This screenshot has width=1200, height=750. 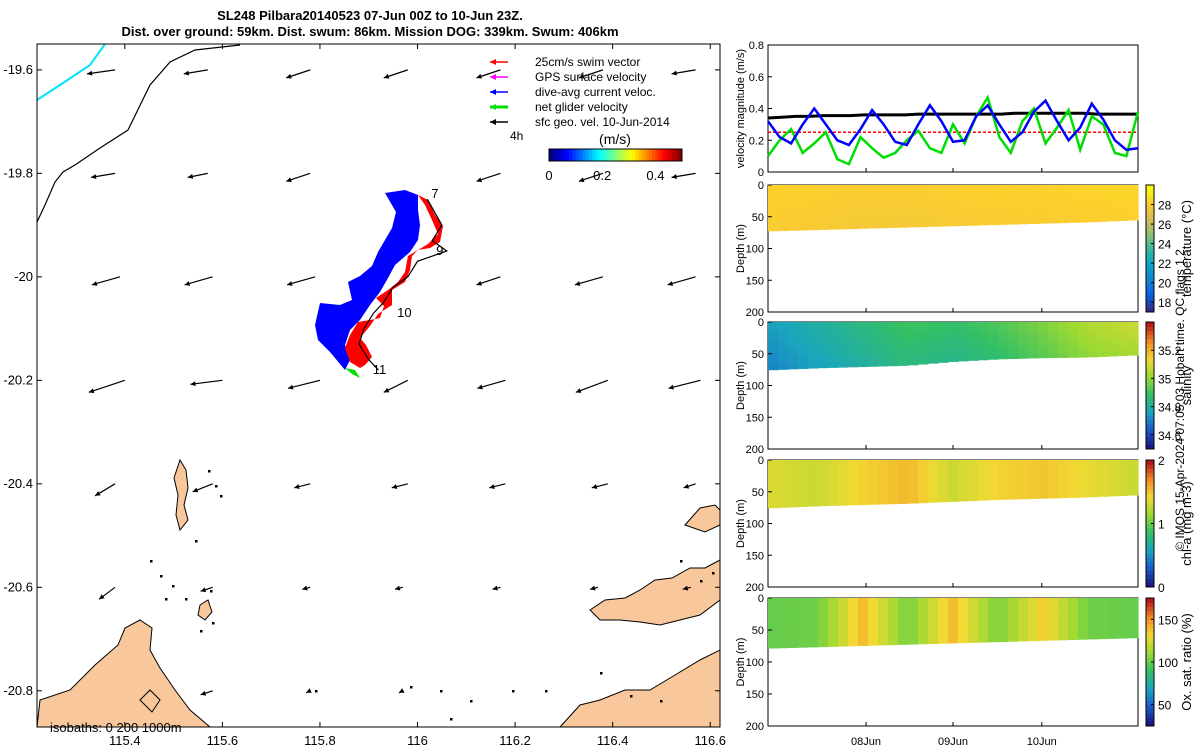 I want to click on velocity-frame, so click(x=953, y=108).